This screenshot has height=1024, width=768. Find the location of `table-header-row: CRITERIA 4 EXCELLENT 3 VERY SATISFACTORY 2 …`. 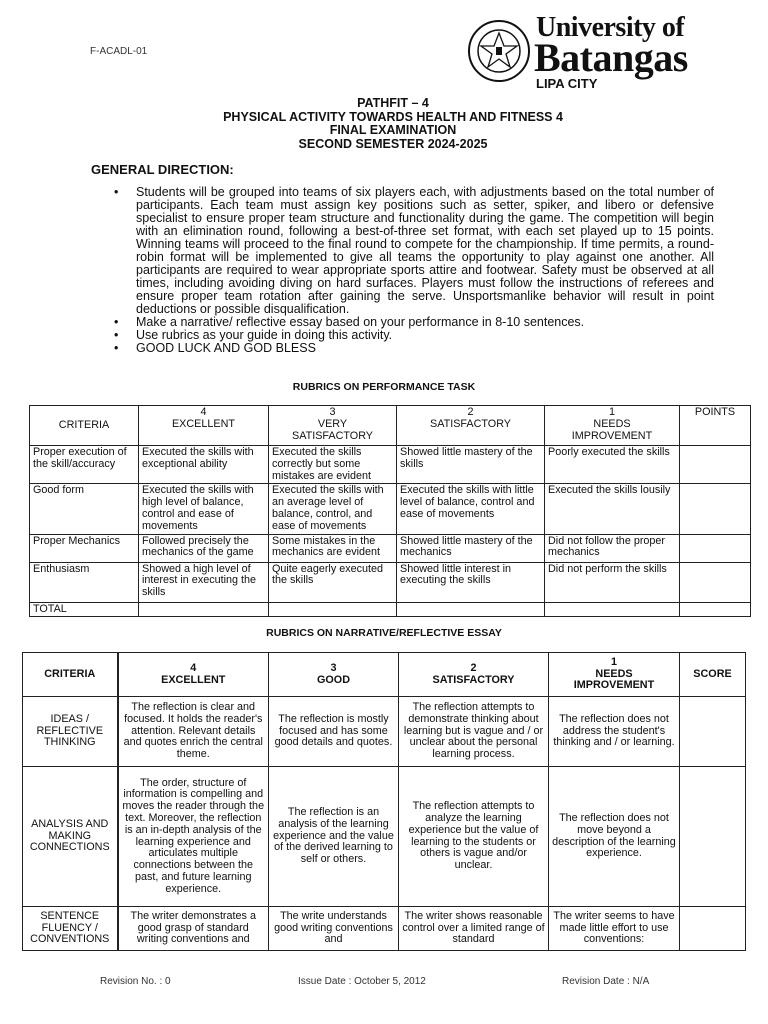

table-header-row: CRITERIA 4 EXCELLENT 3 VERY SATISFACTORY 2 … is located at coordinates (390, 425).